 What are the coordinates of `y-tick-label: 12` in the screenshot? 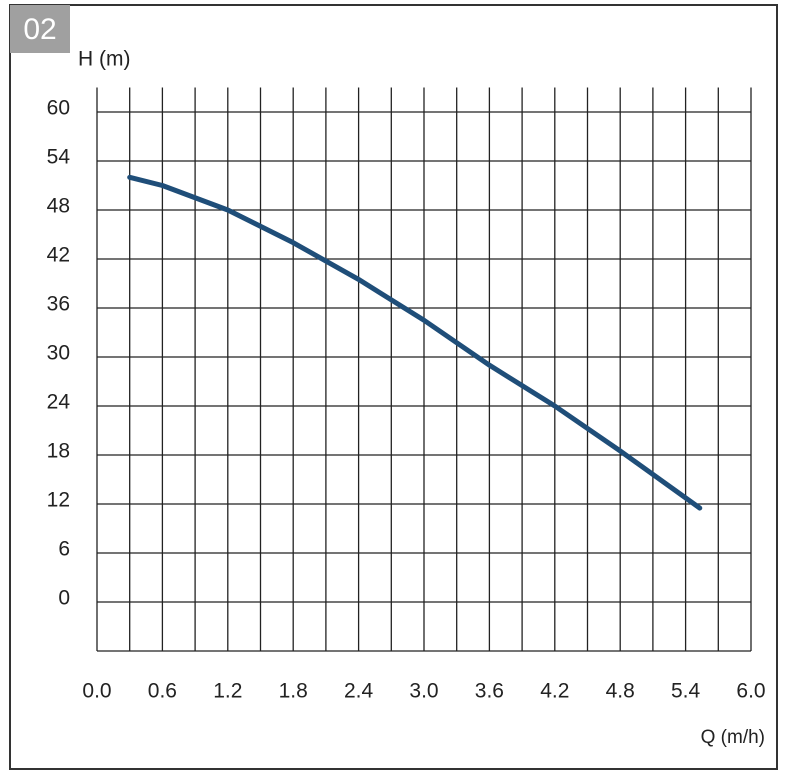 It's located at (58, 500).